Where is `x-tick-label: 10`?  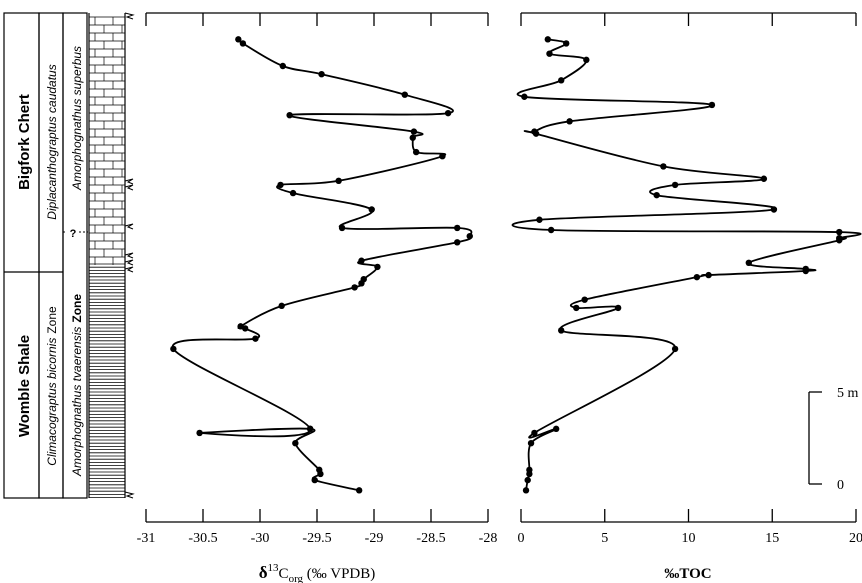 x-tick-label: 10 is located at coordinates (689, 538).